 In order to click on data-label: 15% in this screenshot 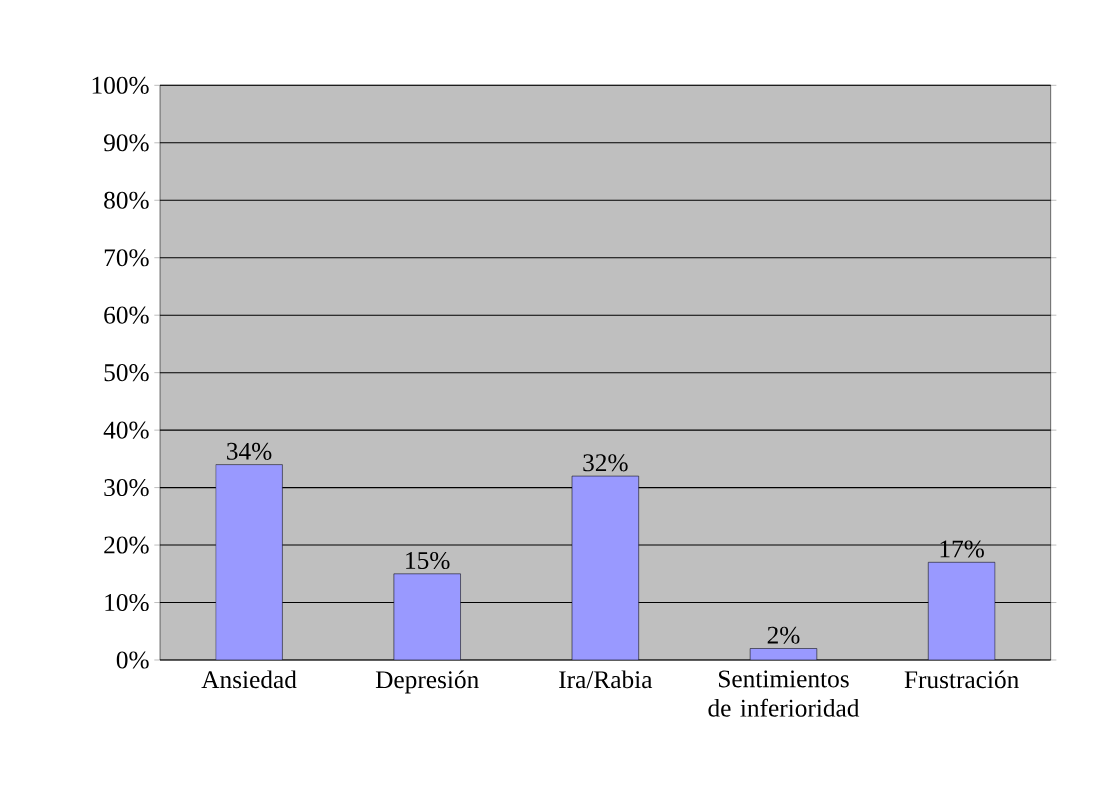, I will do `click(428, 560)`.